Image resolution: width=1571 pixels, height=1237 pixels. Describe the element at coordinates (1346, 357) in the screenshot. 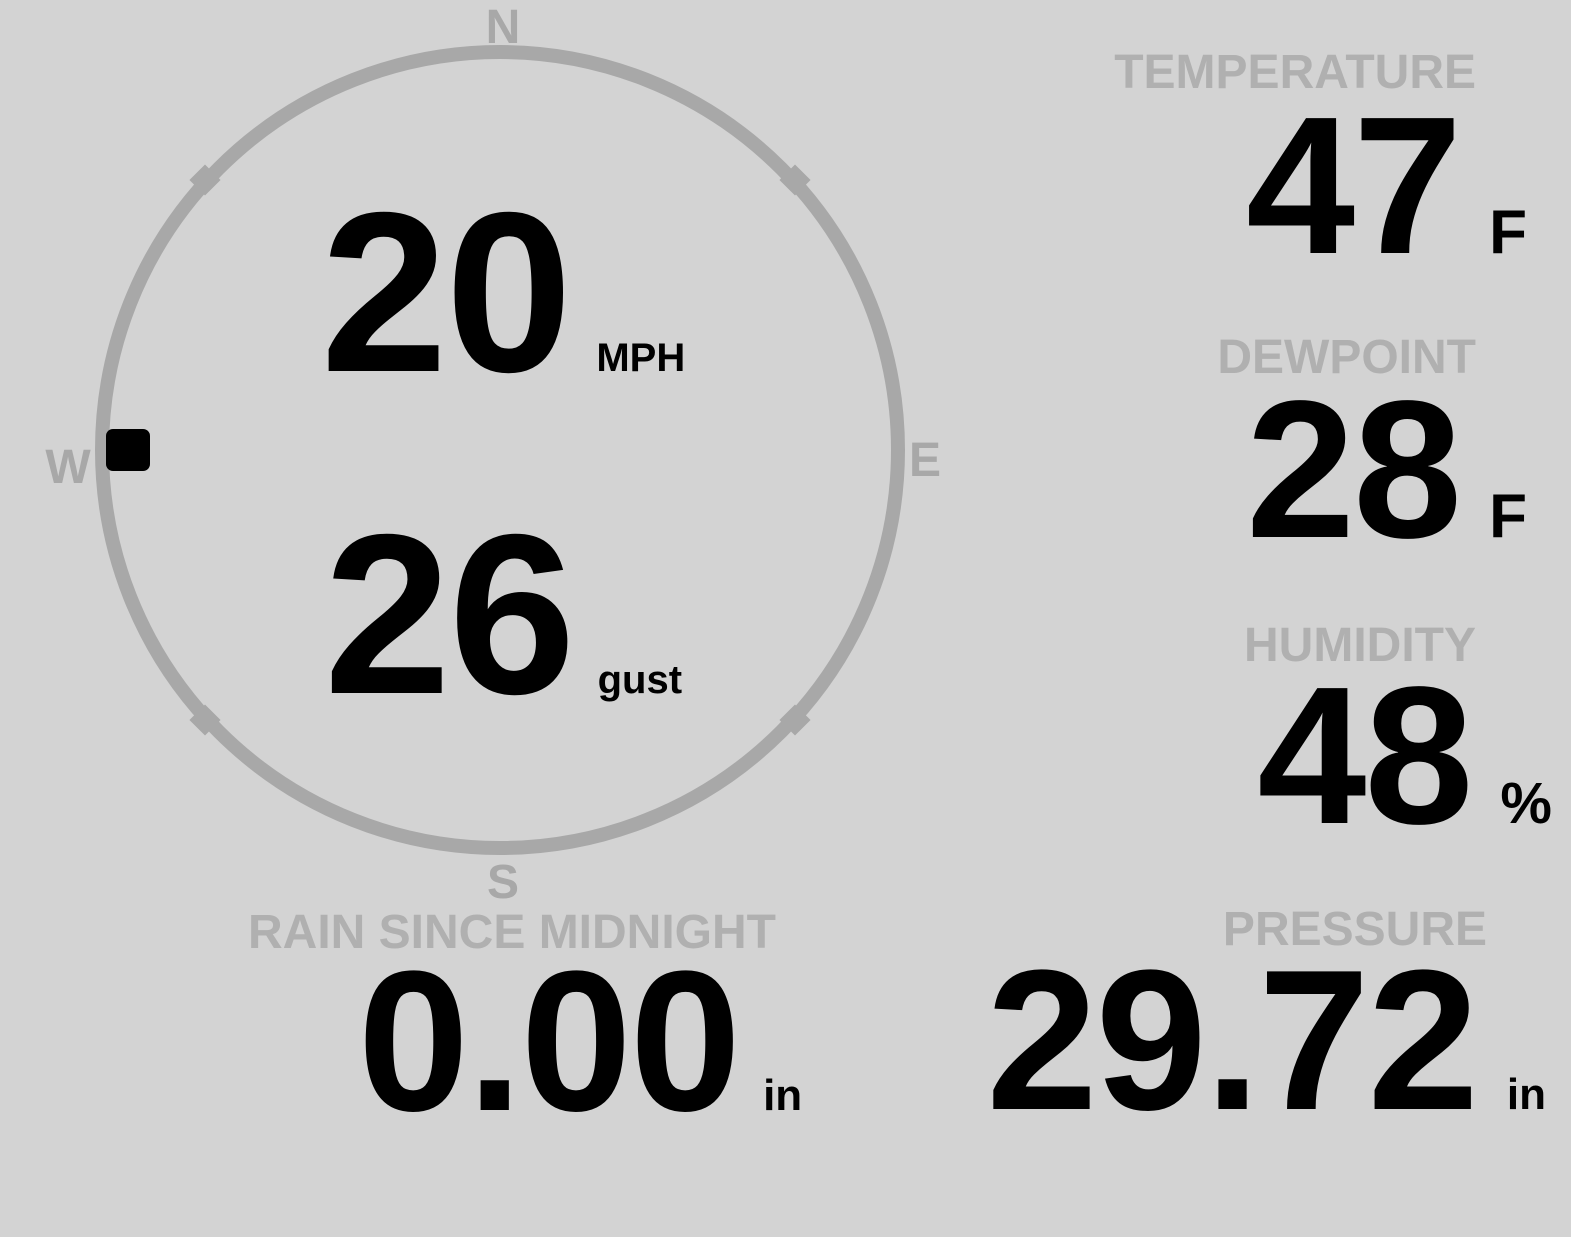

I see `dewpoint-label: DEWPOINT` at that location.